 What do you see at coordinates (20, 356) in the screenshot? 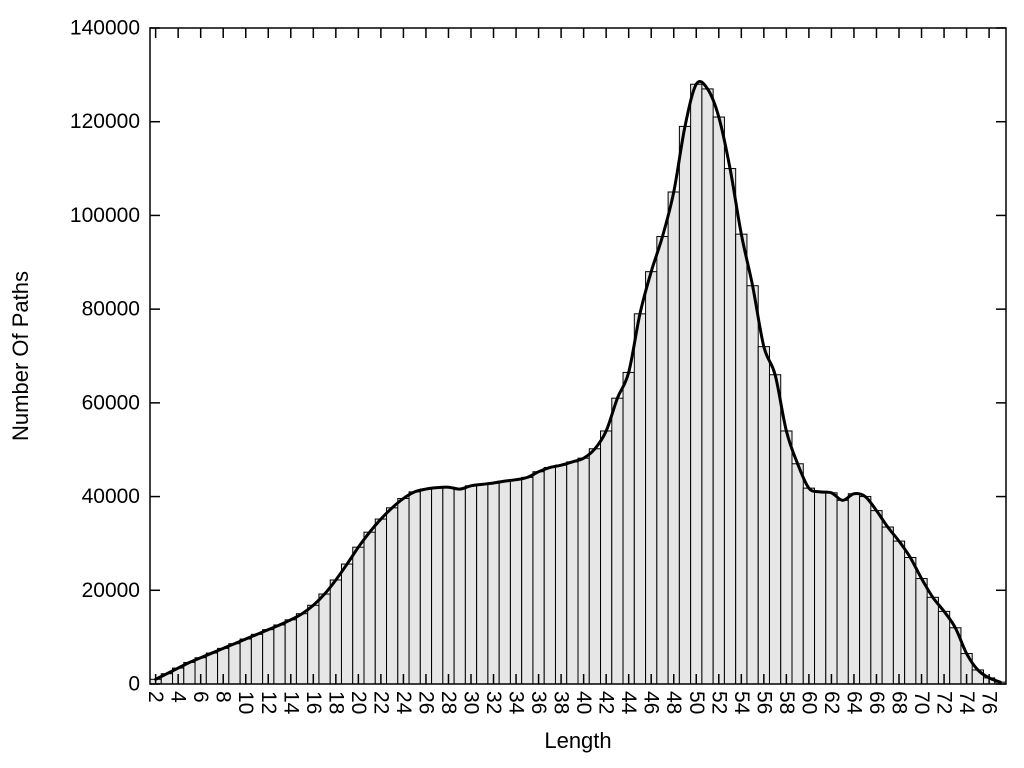
I see `y-axis-title: Number Of Paths` at bounding box center [20, 356].